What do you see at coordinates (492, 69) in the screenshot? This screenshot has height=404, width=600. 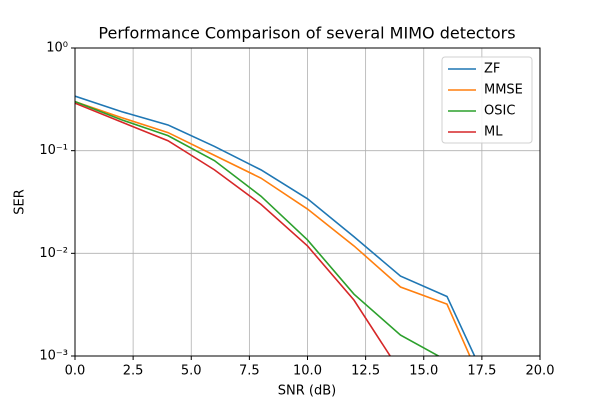 I see `legend-label: ZF` at bounding box center [492, 69].